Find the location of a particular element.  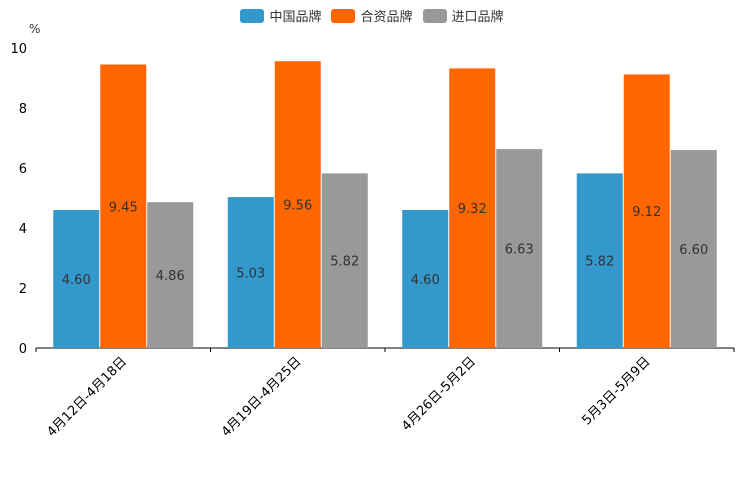

data-label: 4.86 is located at coordinates (170, 276).